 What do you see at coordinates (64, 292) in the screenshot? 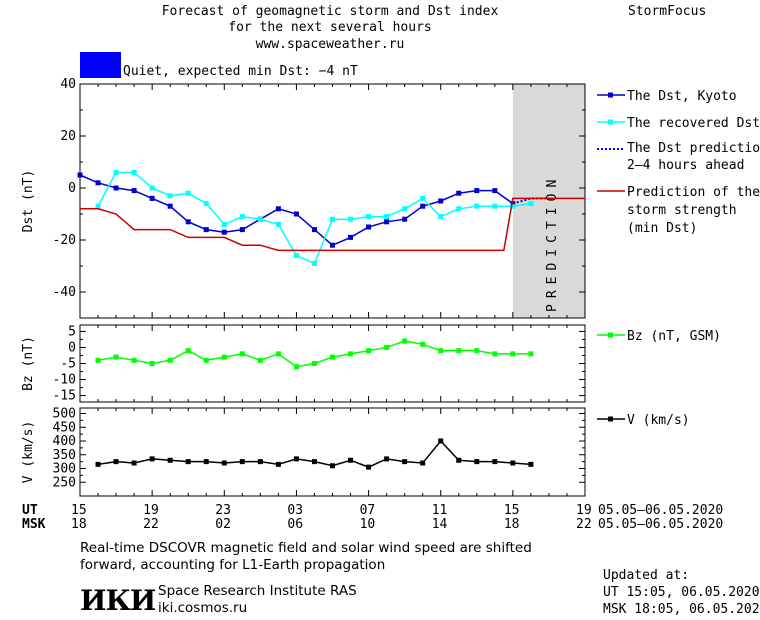
I see `y-tick-label: -40` at bounding box center [64, 292].